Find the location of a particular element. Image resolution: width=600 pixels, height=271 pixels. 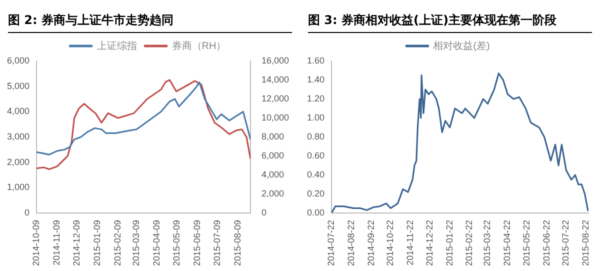

x-tick-label: 2014-10-22 is located at coordinates (390, 243).